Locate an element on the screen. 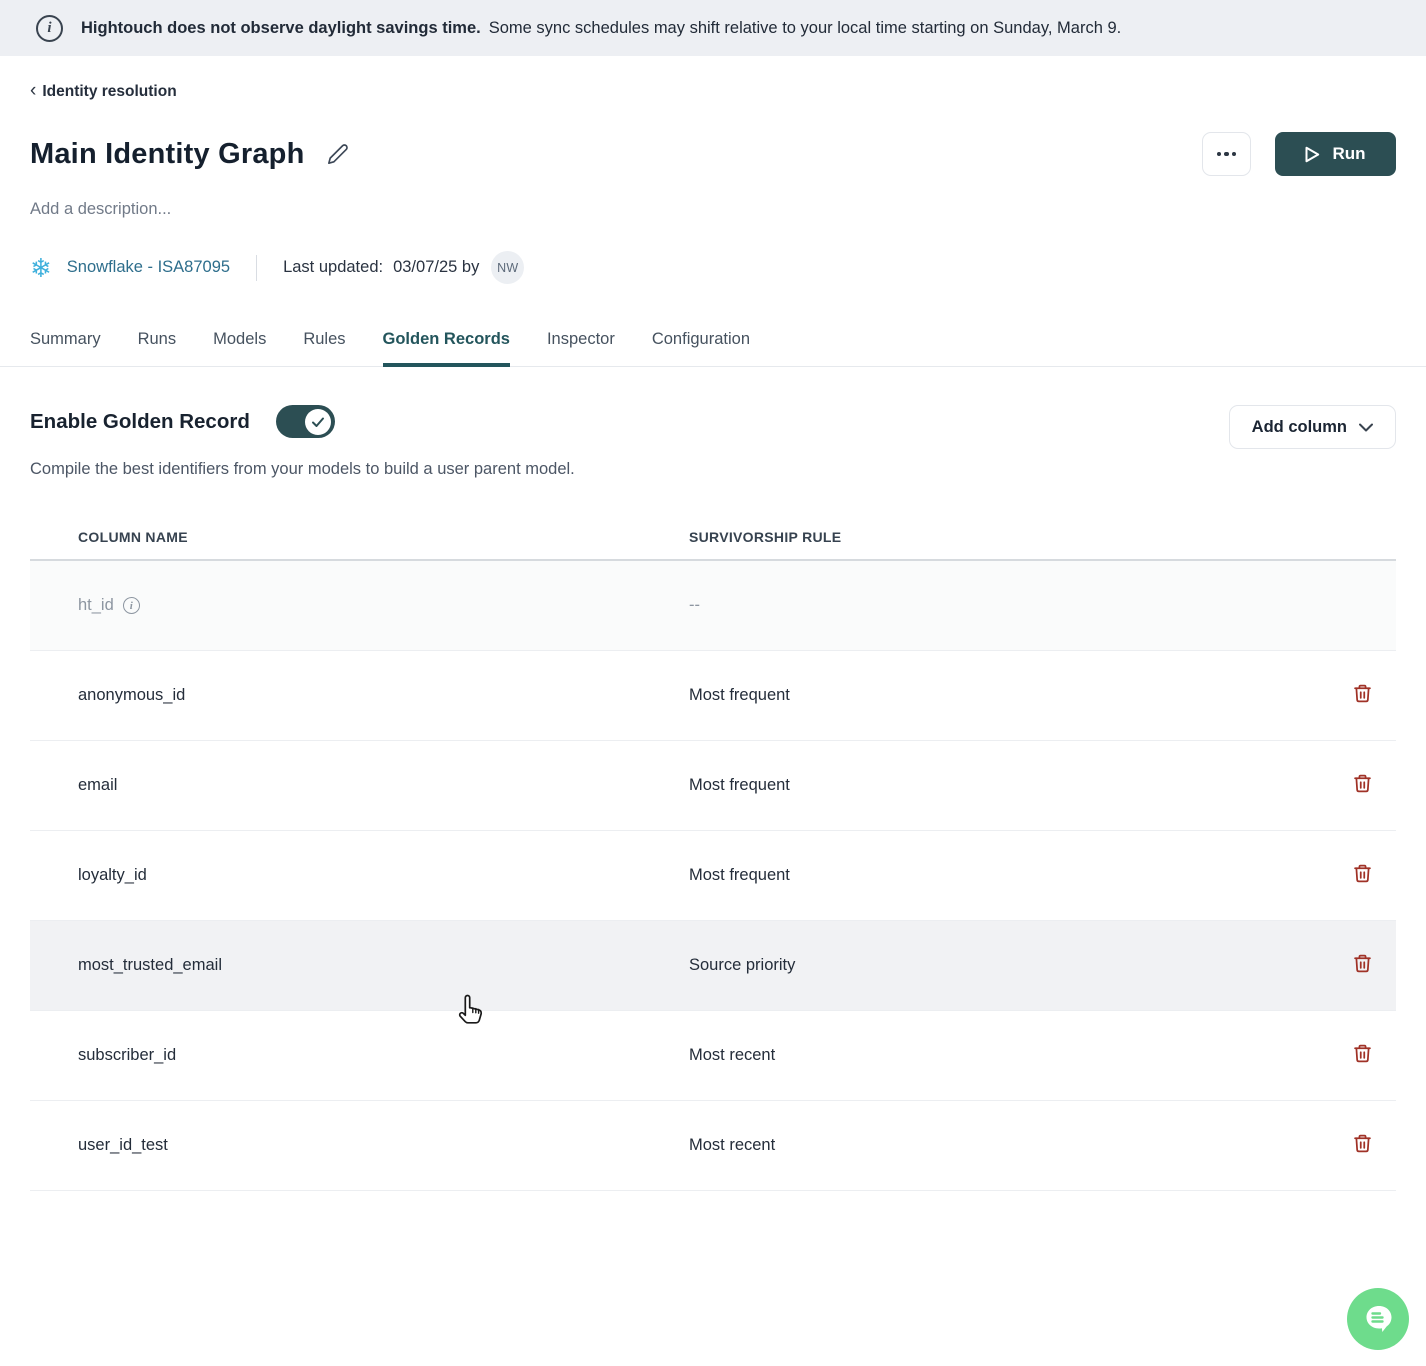 This screenshot has width=1426, height=1366. table-row-anonymous_id: anonymous_id Most frequent is located at coordinates (713, 696).